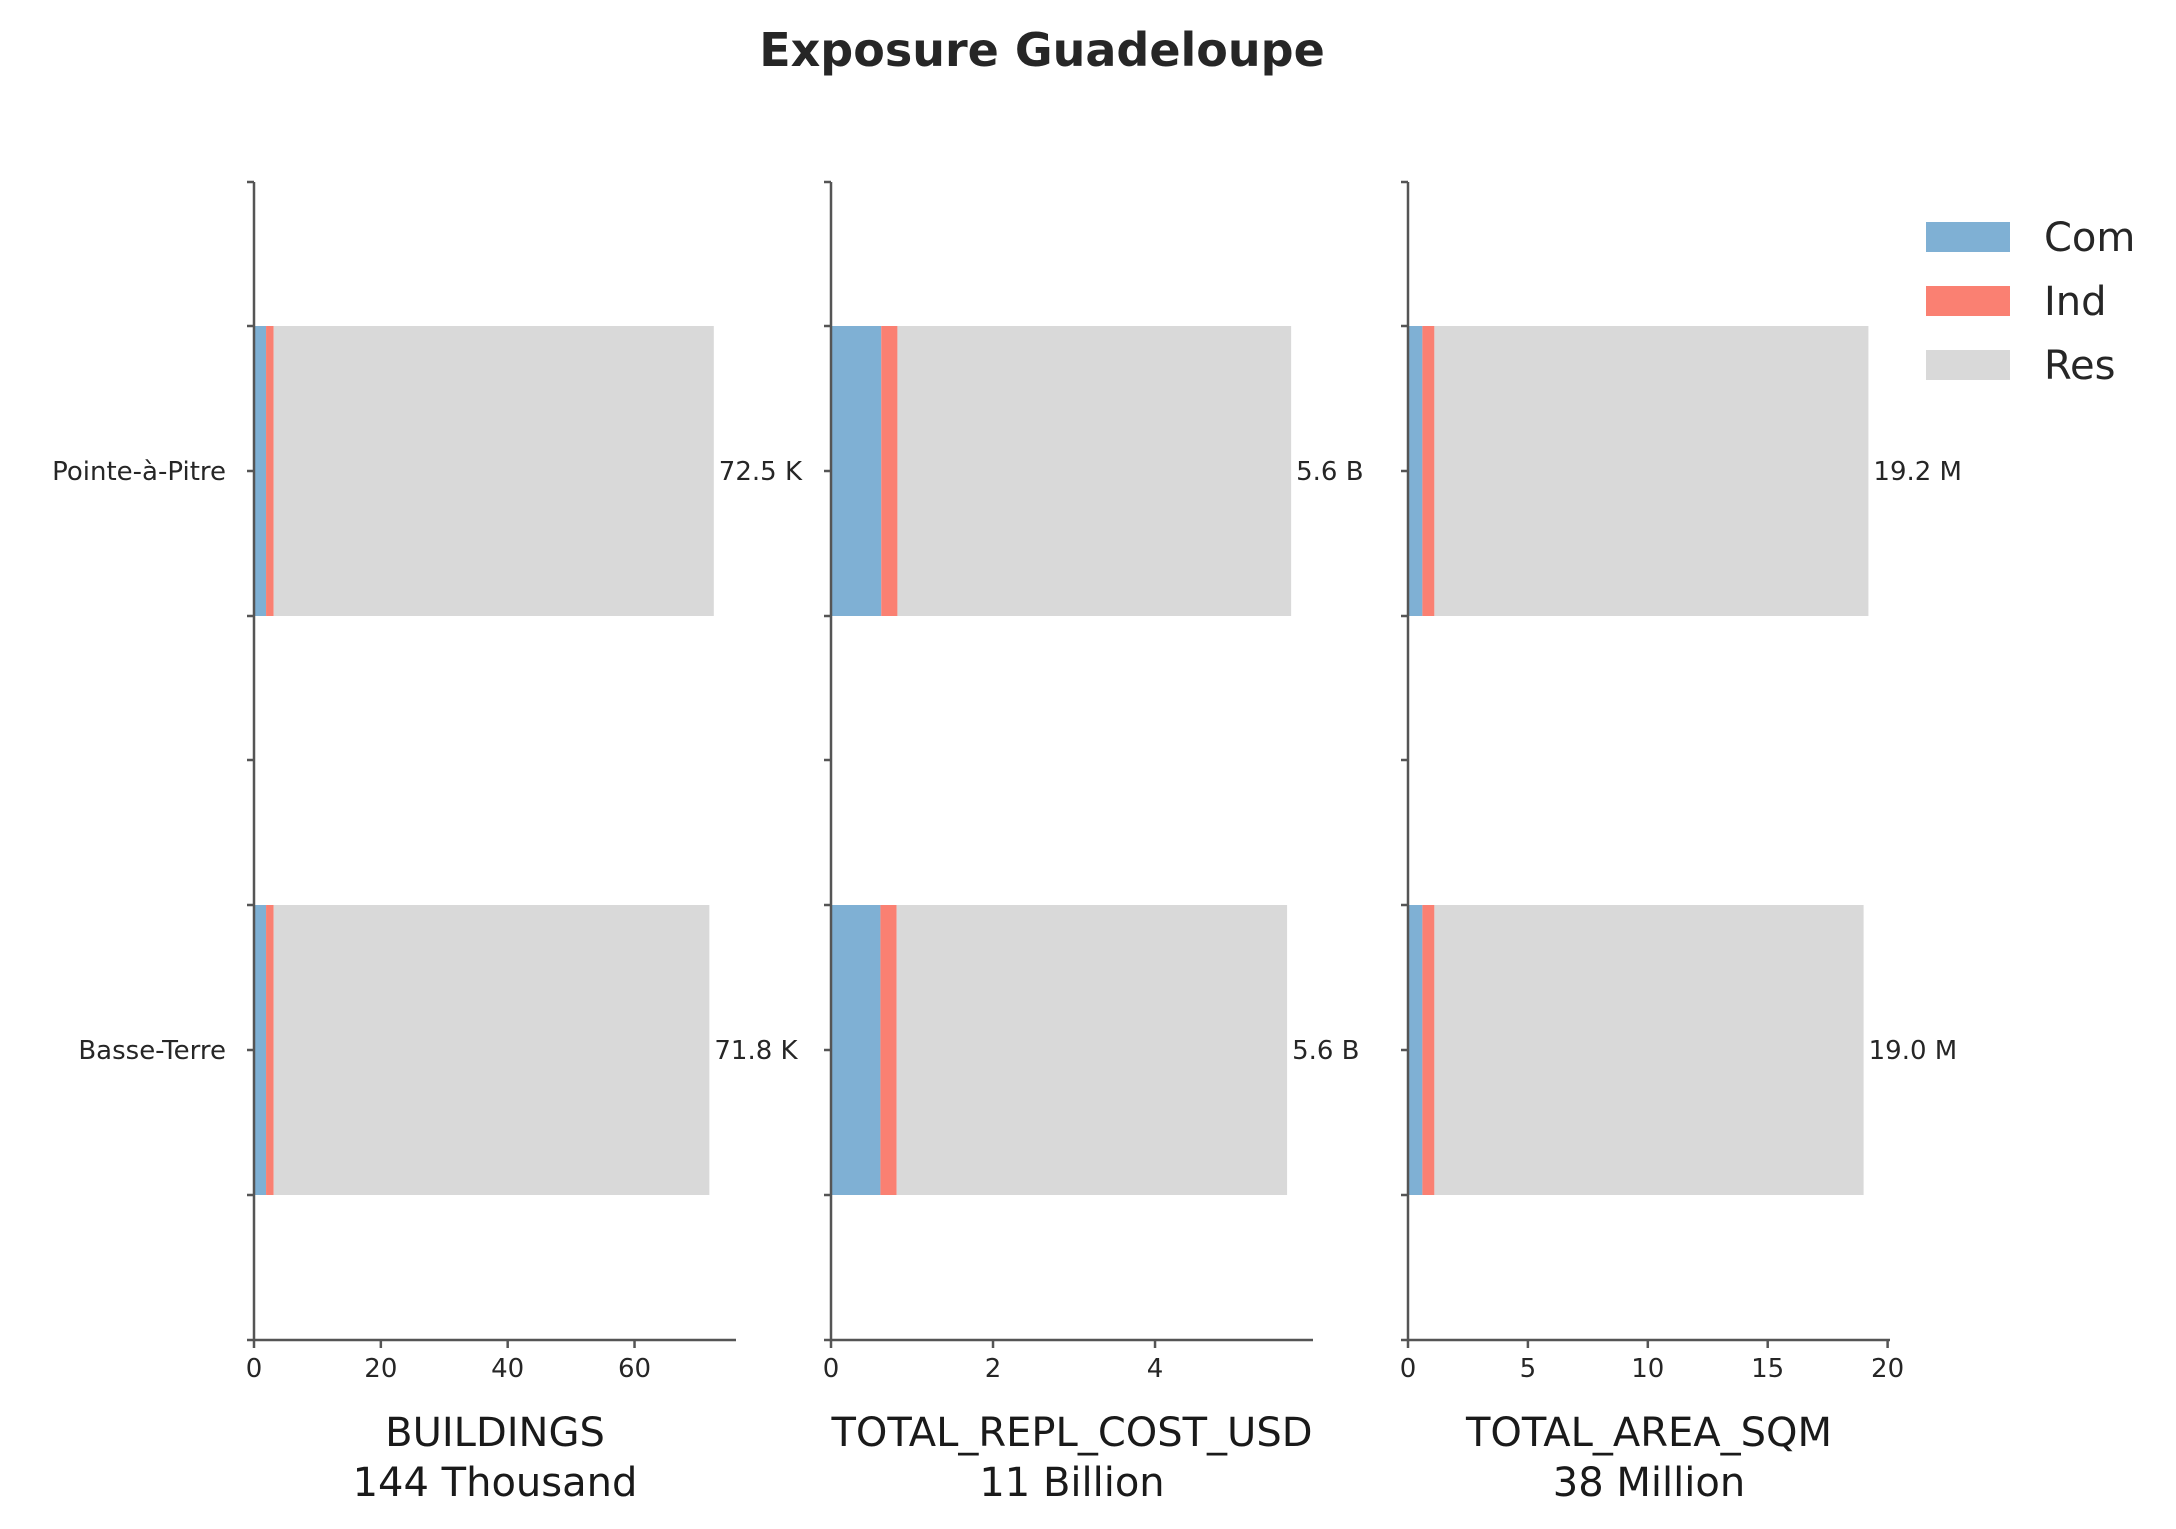  I want to click on total-label-total-area-sqm: 38 Million, so click(1649, 1483).